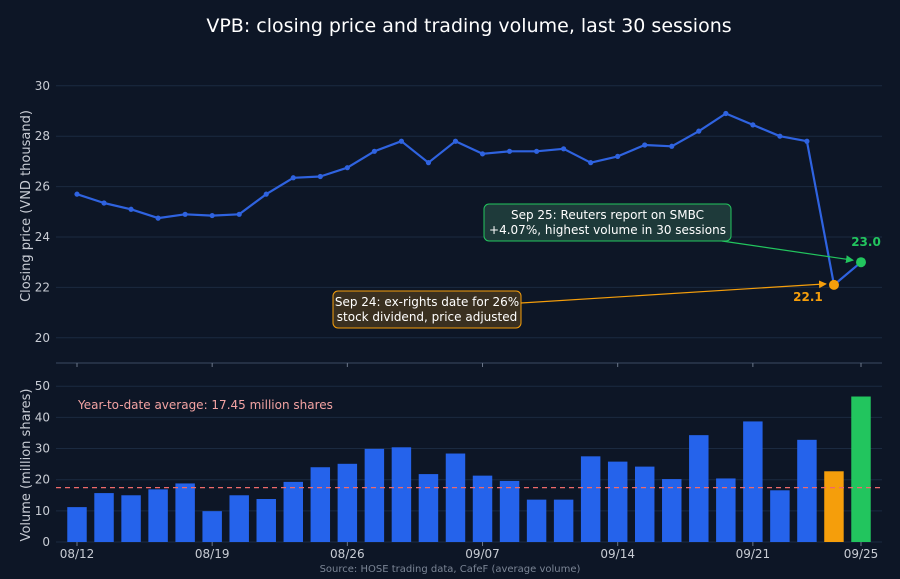 The image size is (900, 579). Describe the element at coordinates (42, 187) in the screenshot. I see `price-y-tick-3: 26` at that location.